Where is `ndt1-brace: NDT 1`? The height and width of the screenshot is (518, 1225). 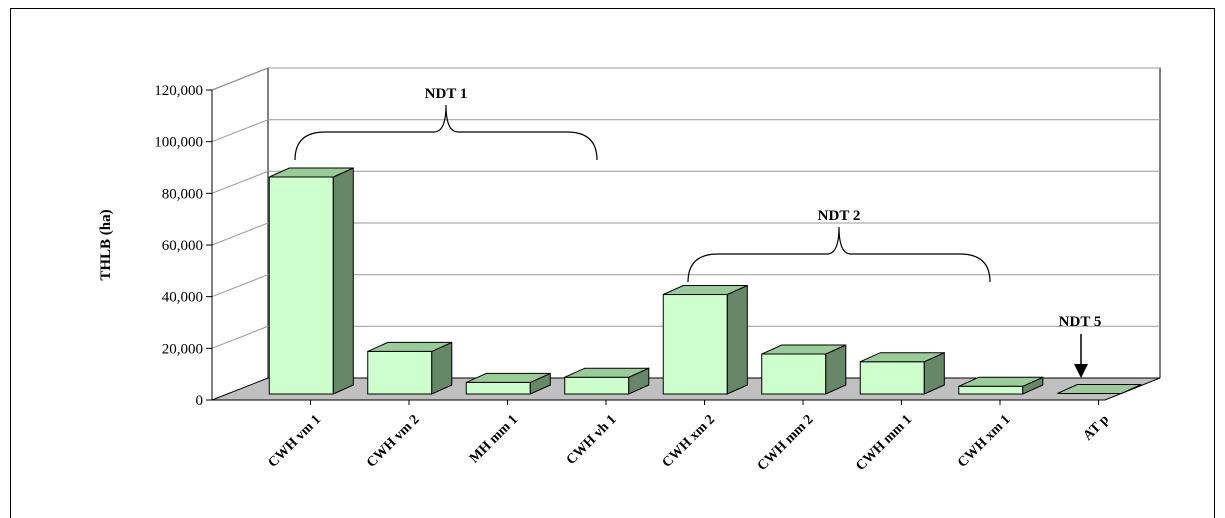 ndt1-brace: NDT 1 is located at coordinates (446, 123).